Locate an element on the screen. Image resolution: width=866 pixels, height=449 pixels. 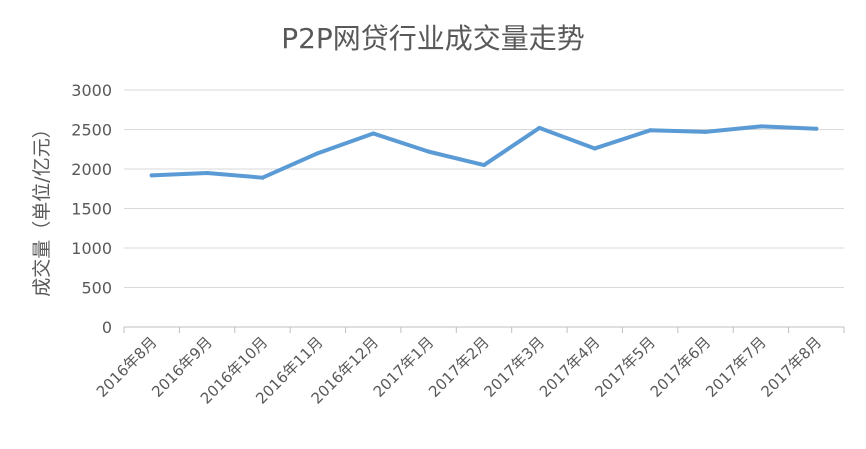
y-tick-label: 2500 is located at coordinates (91, 130).